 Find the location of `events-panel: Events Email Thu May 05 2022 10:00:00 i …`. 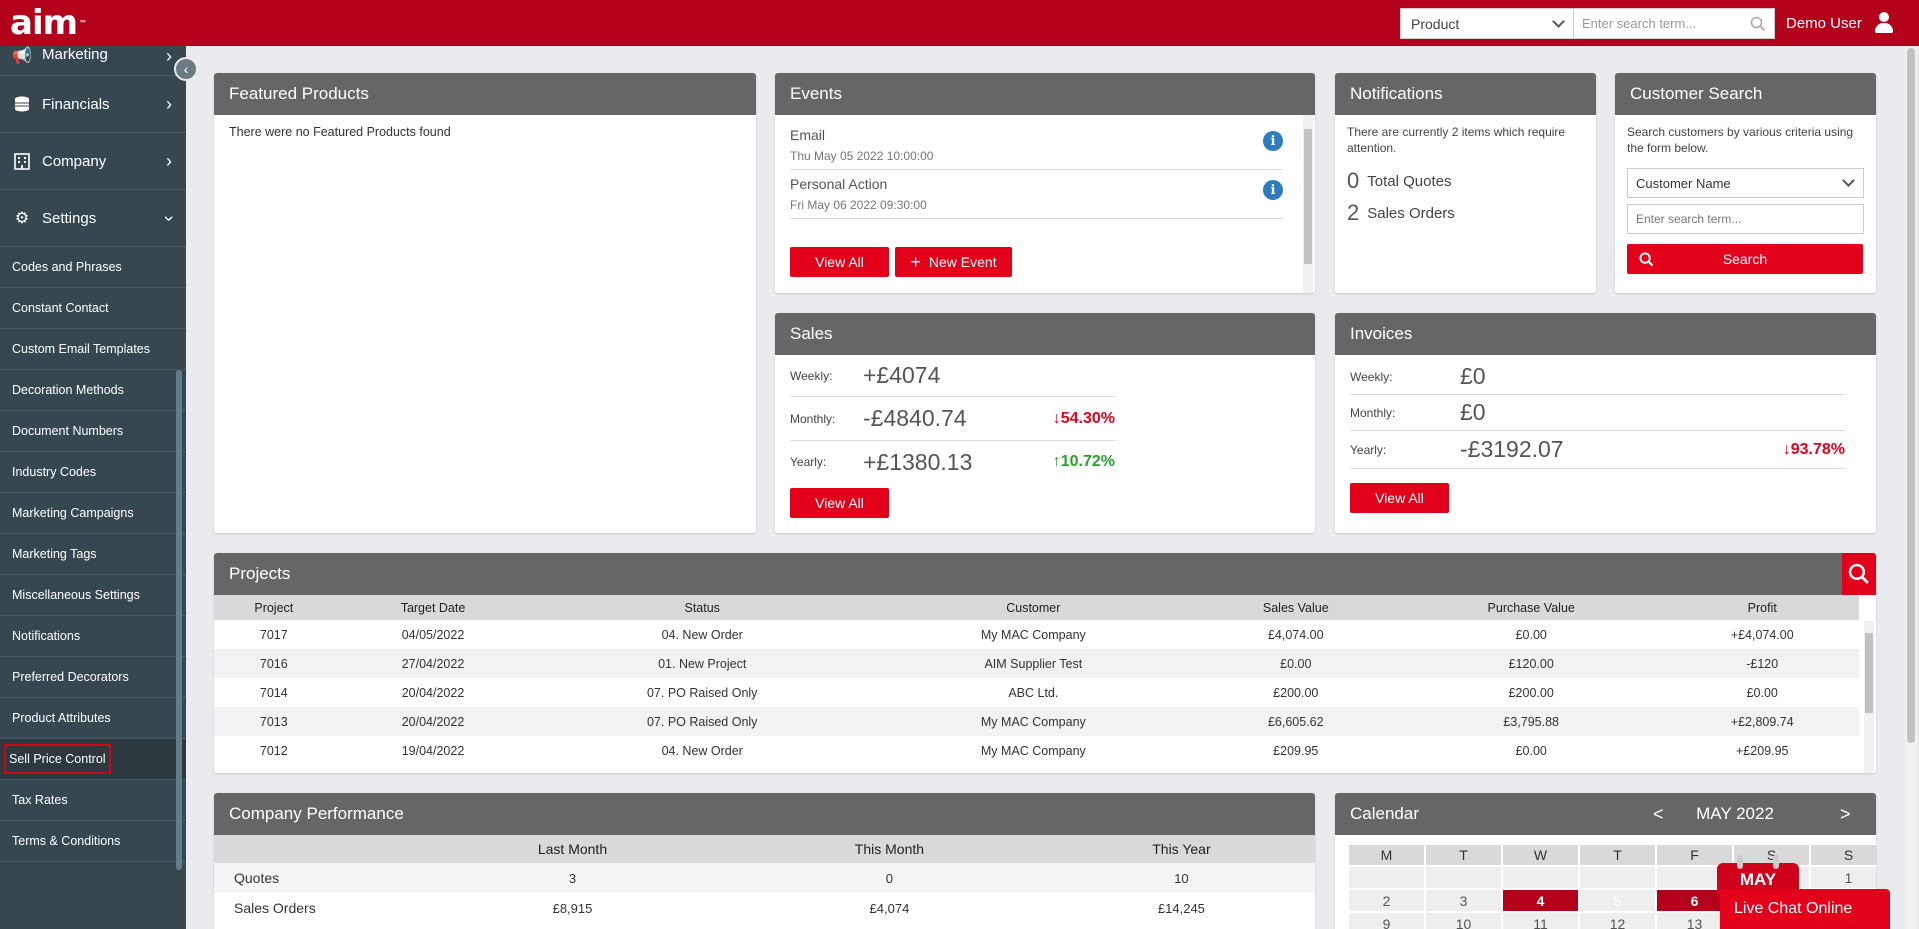

events-panel: Events Email Thu May 05 2022 10:00:00 i … is located at coordinates (1045, 183).